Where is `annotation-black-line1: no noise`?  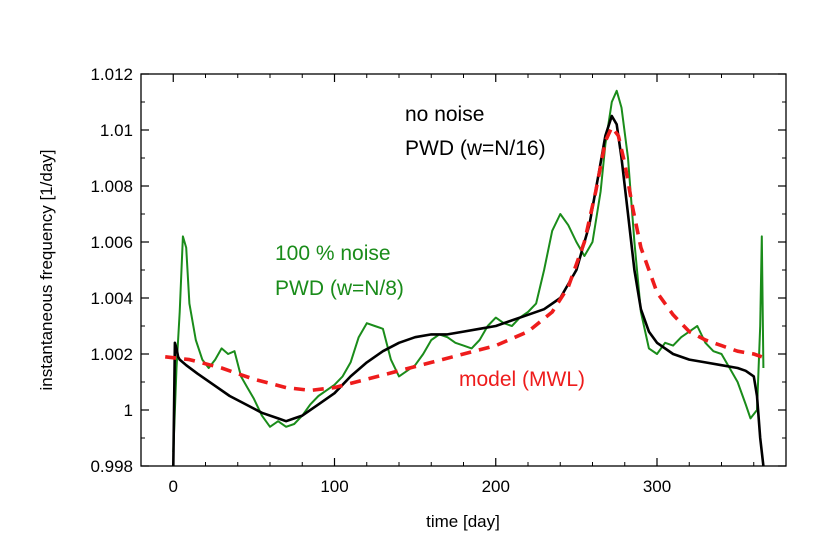 annotation-black-line1: no noise is located at coordinates (444, 114).